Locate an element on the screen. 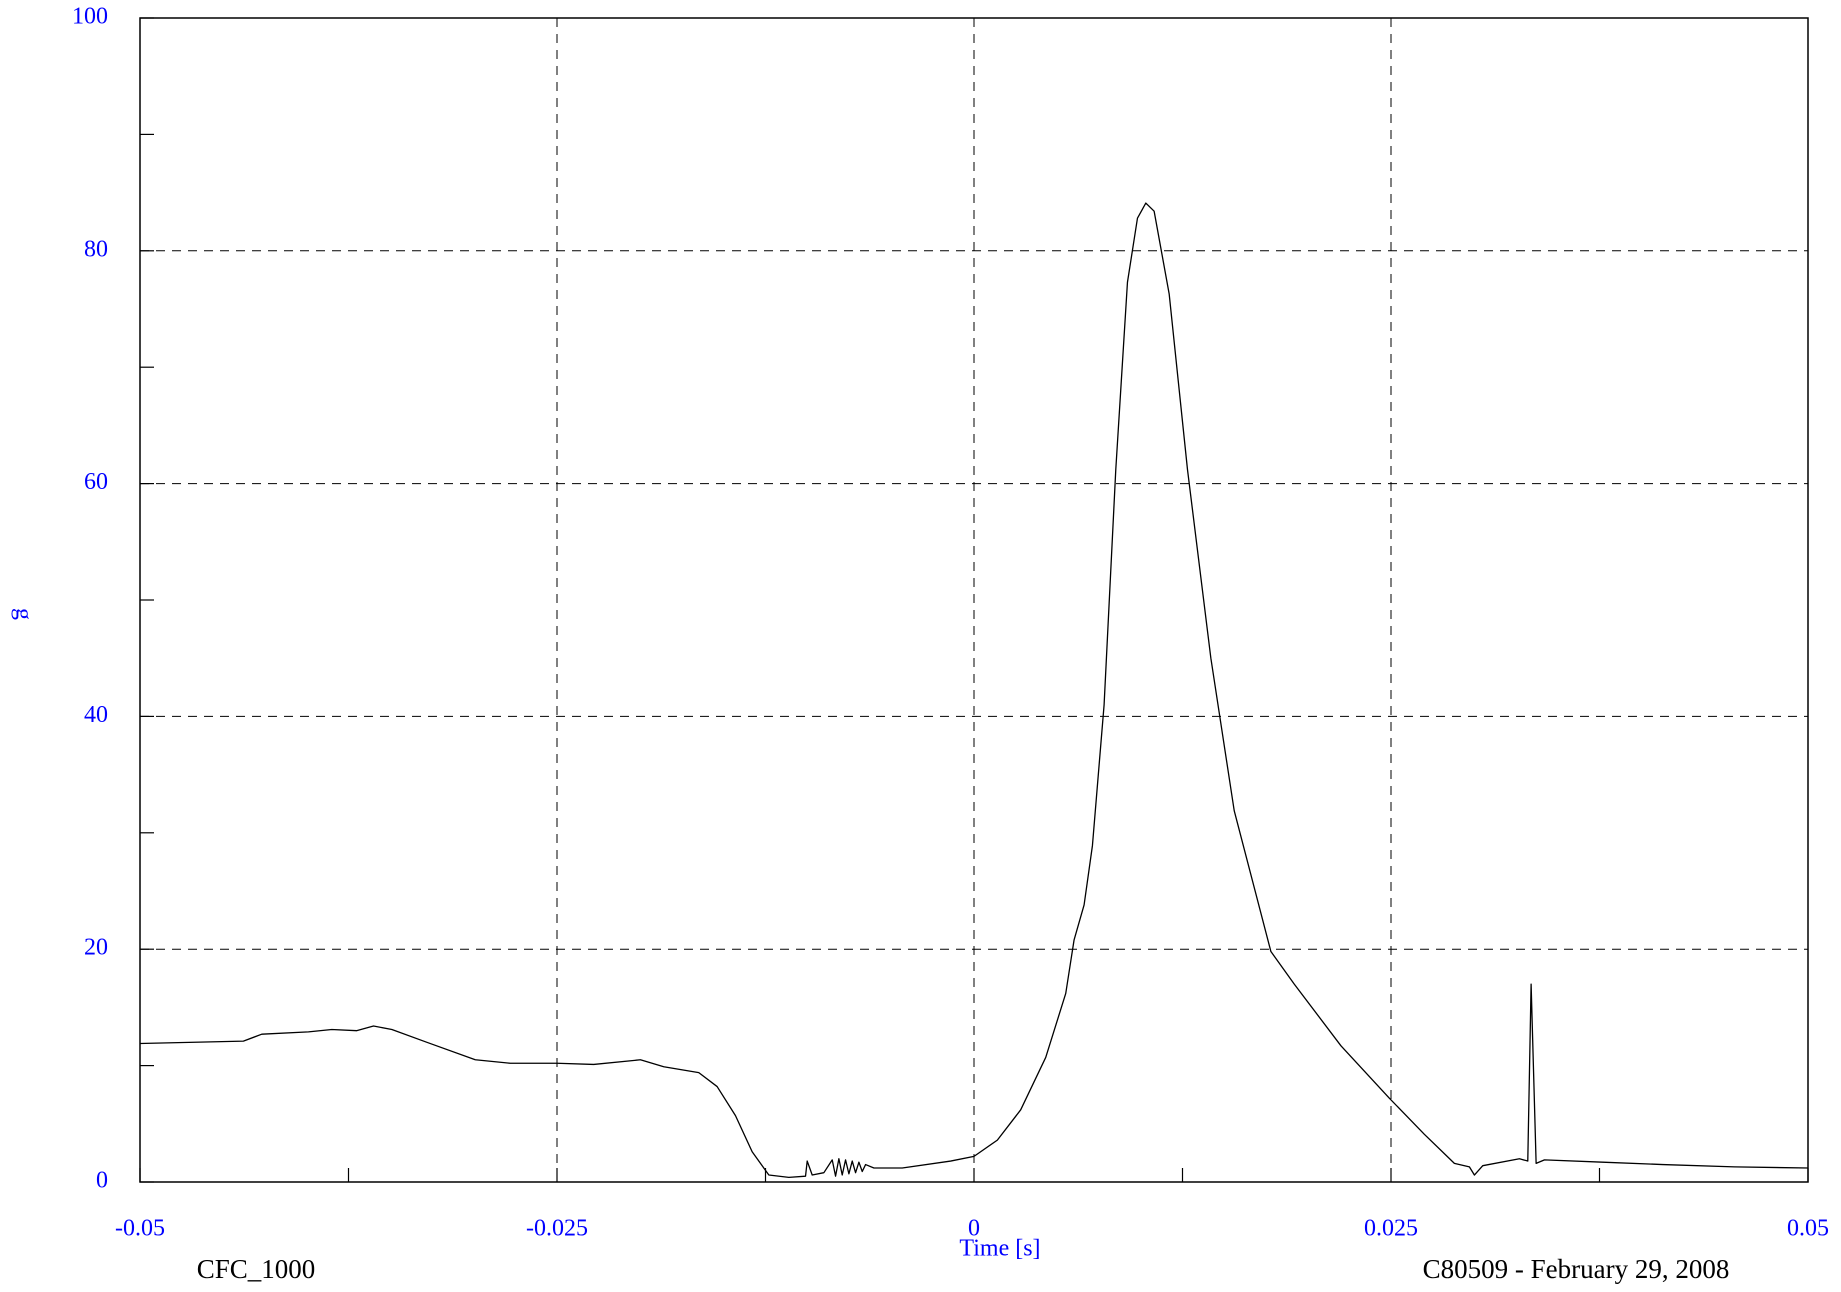 Image resolution: width=1841 pixels, height=1292 pixels. y-tick-label: 20 is located at coordinates (96, 948).